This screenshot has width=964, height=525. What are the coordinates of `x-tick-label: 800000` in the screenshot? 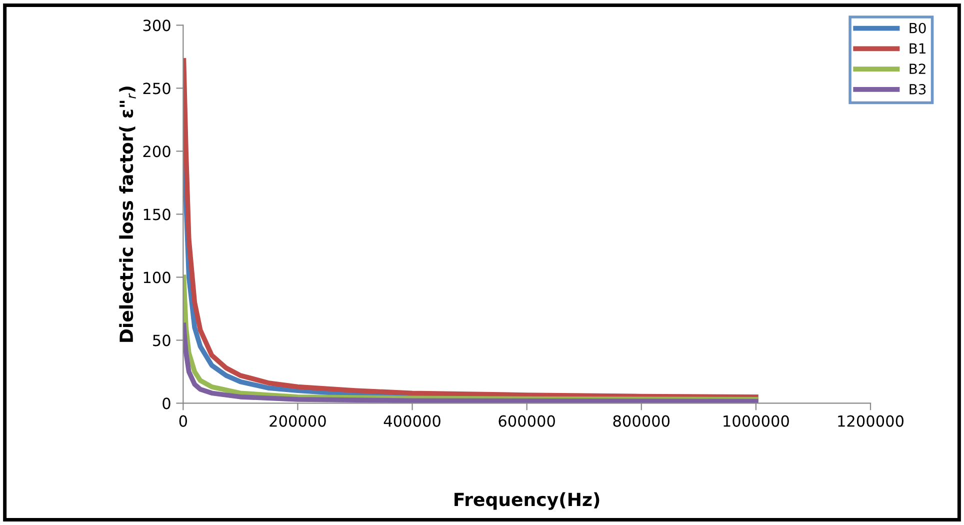 It's located at (641, 421).